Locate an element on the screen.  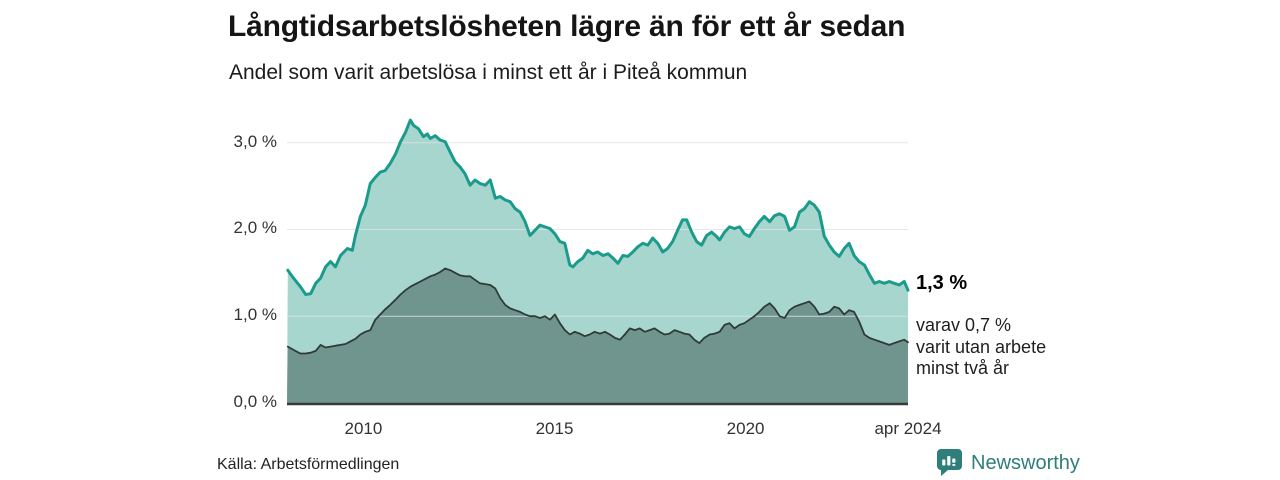
y-tick-label: 1,0 % is located at coordinates (255, 315).